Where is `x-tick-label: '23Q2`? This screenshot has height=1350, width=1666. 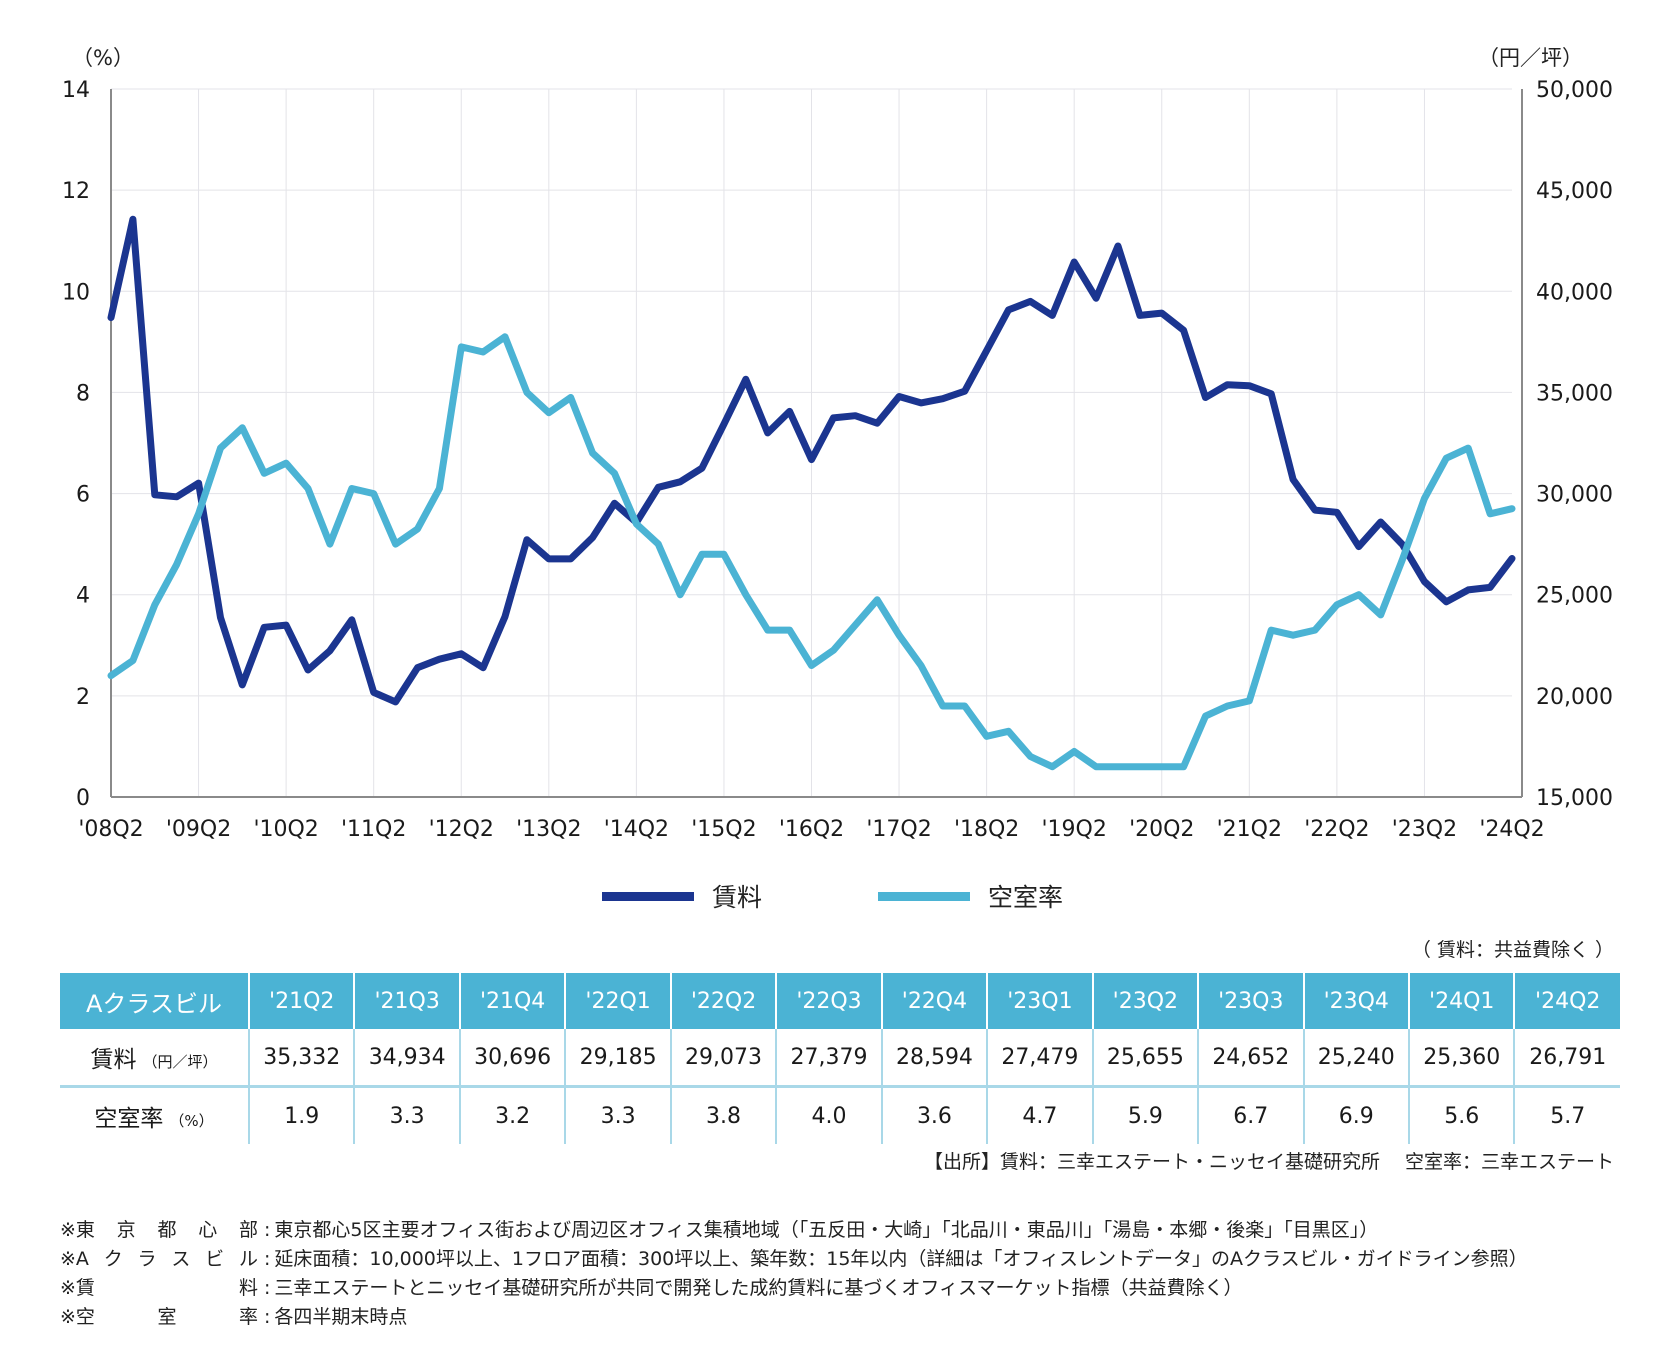 x-tick-label: '23Q2 is located at coordinates (1424, 829).